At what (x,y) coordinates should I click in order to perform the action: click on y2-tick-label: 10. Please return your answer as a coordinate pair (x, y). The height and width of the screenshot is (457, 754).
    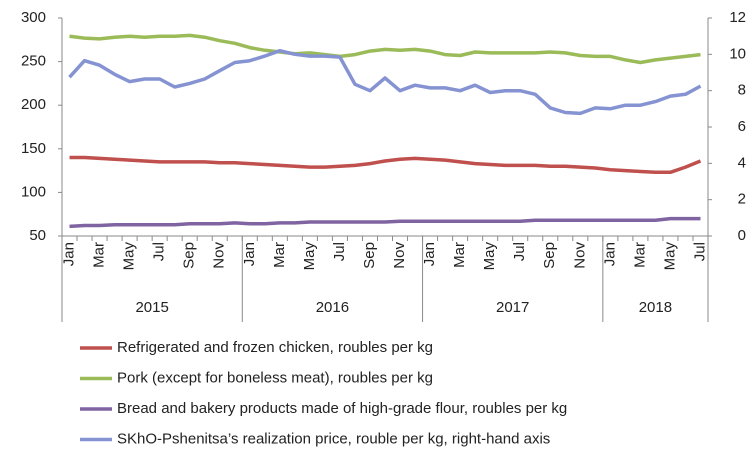
    Looking at the image, I should click on (737, 53).